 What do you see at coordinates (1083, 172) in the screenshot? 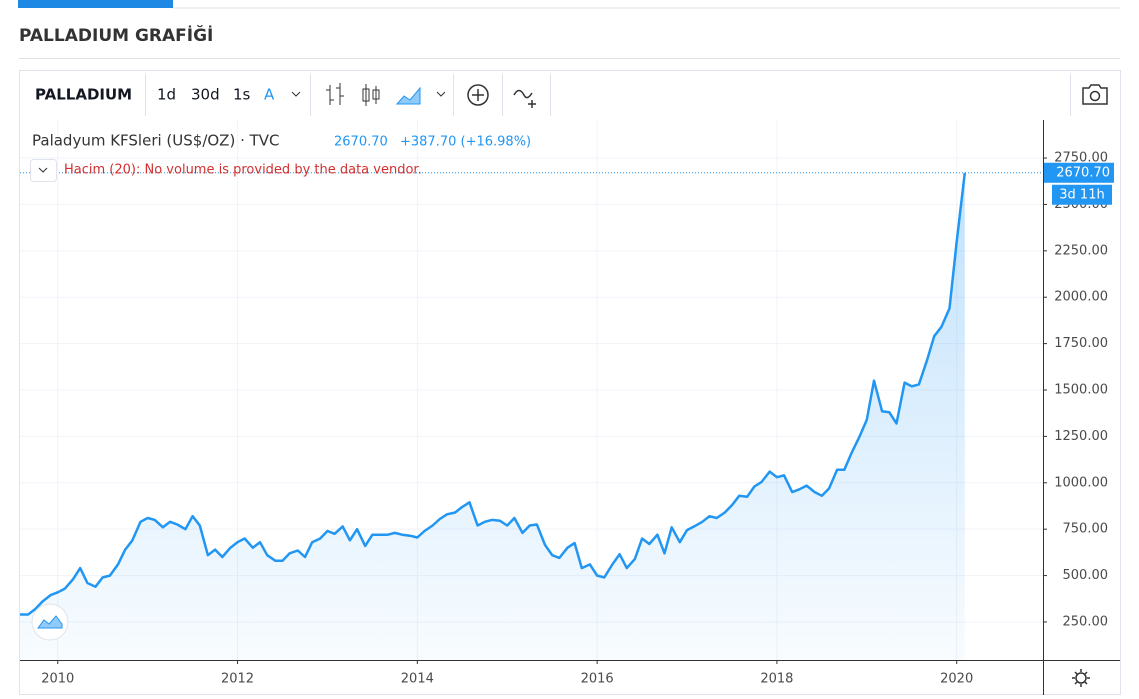
I see `last-price-label: 2670.70` at bounding box center [1083, 172].